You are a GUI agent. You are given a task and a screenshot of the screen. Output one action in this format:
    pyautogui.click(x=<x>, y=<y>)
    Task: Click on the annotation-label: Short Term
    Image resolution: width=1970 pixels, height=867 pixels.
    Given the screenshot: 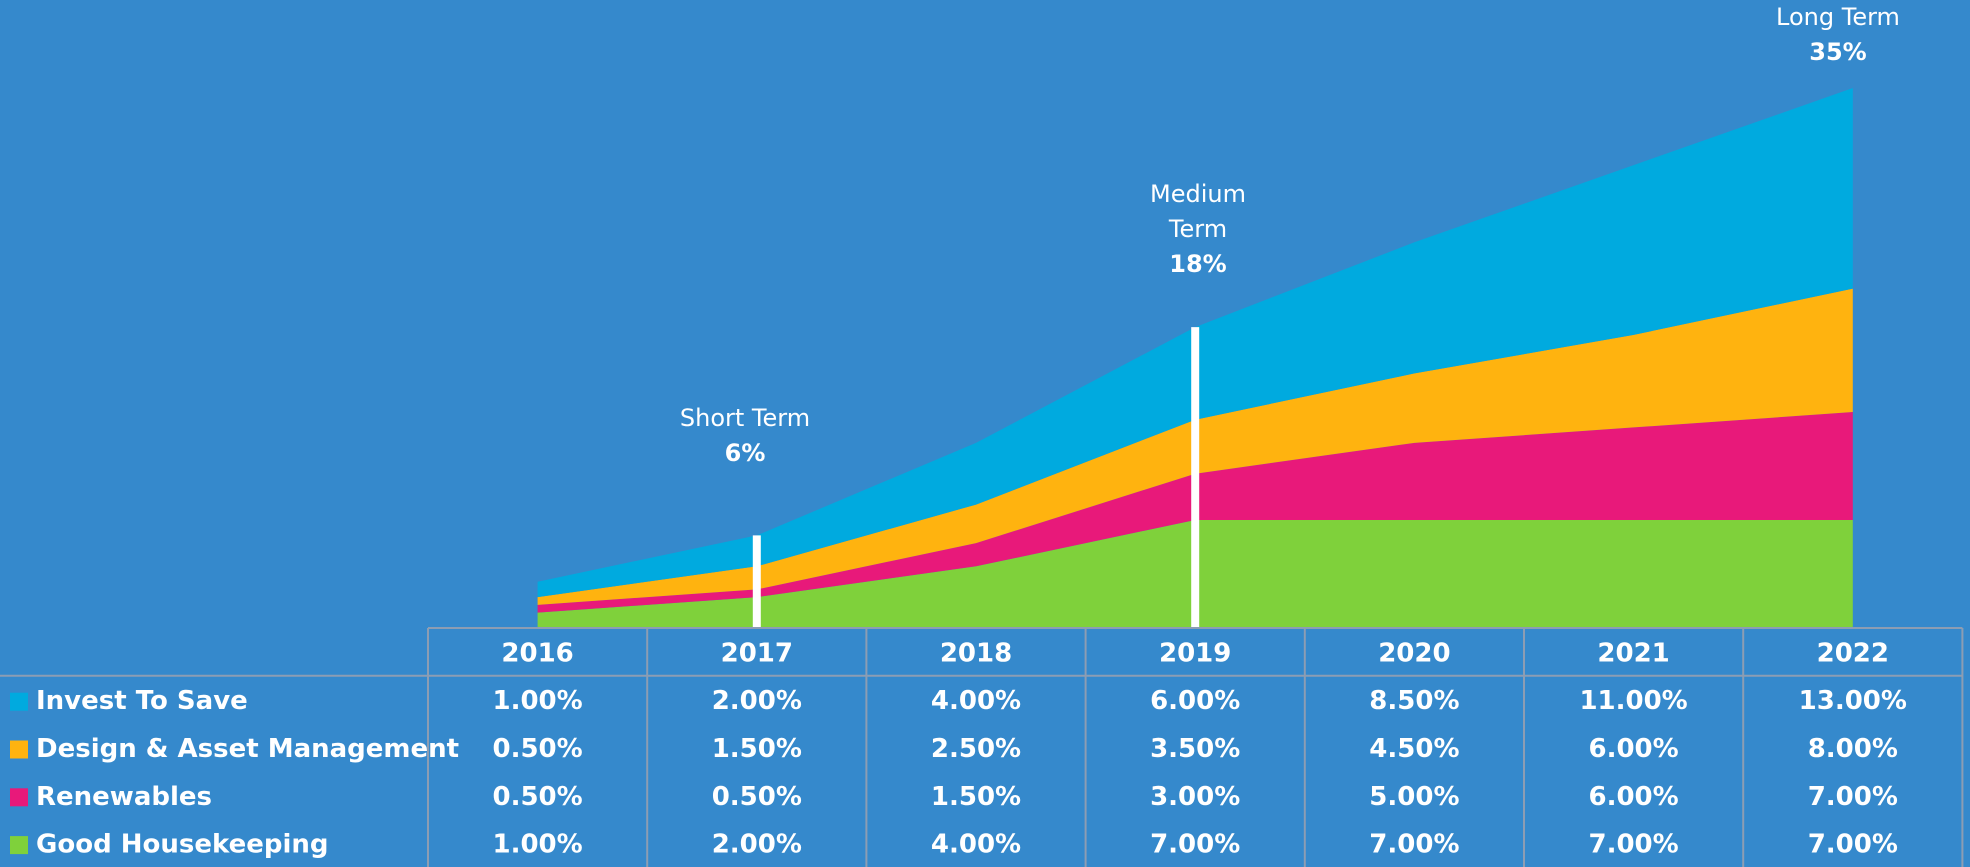 What is the action you would take?
    pyautogui.click(x=745, y=418)
    